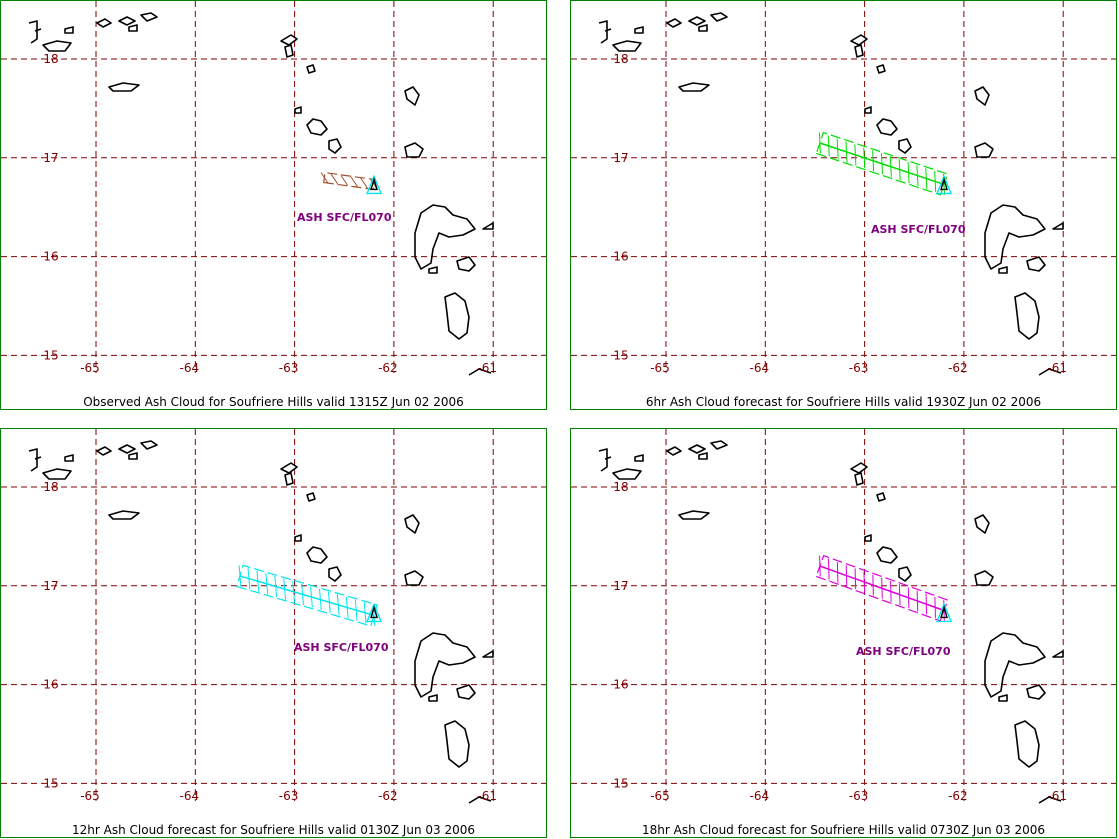 The width and height of the screenshot is (1119, 839). I want to click on longitude-tick-label: -64, so click(189, 368).